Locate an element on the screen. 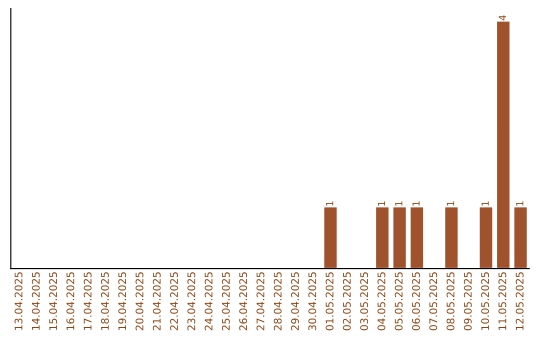  x-tick-label: 26.04.2025 is located at coordinates (243, 301).